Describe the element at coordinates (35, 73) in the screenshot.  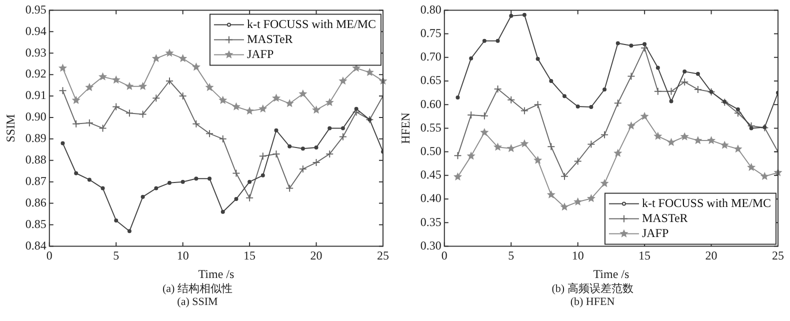
I see `y-tick-label: 0.92` at that location.